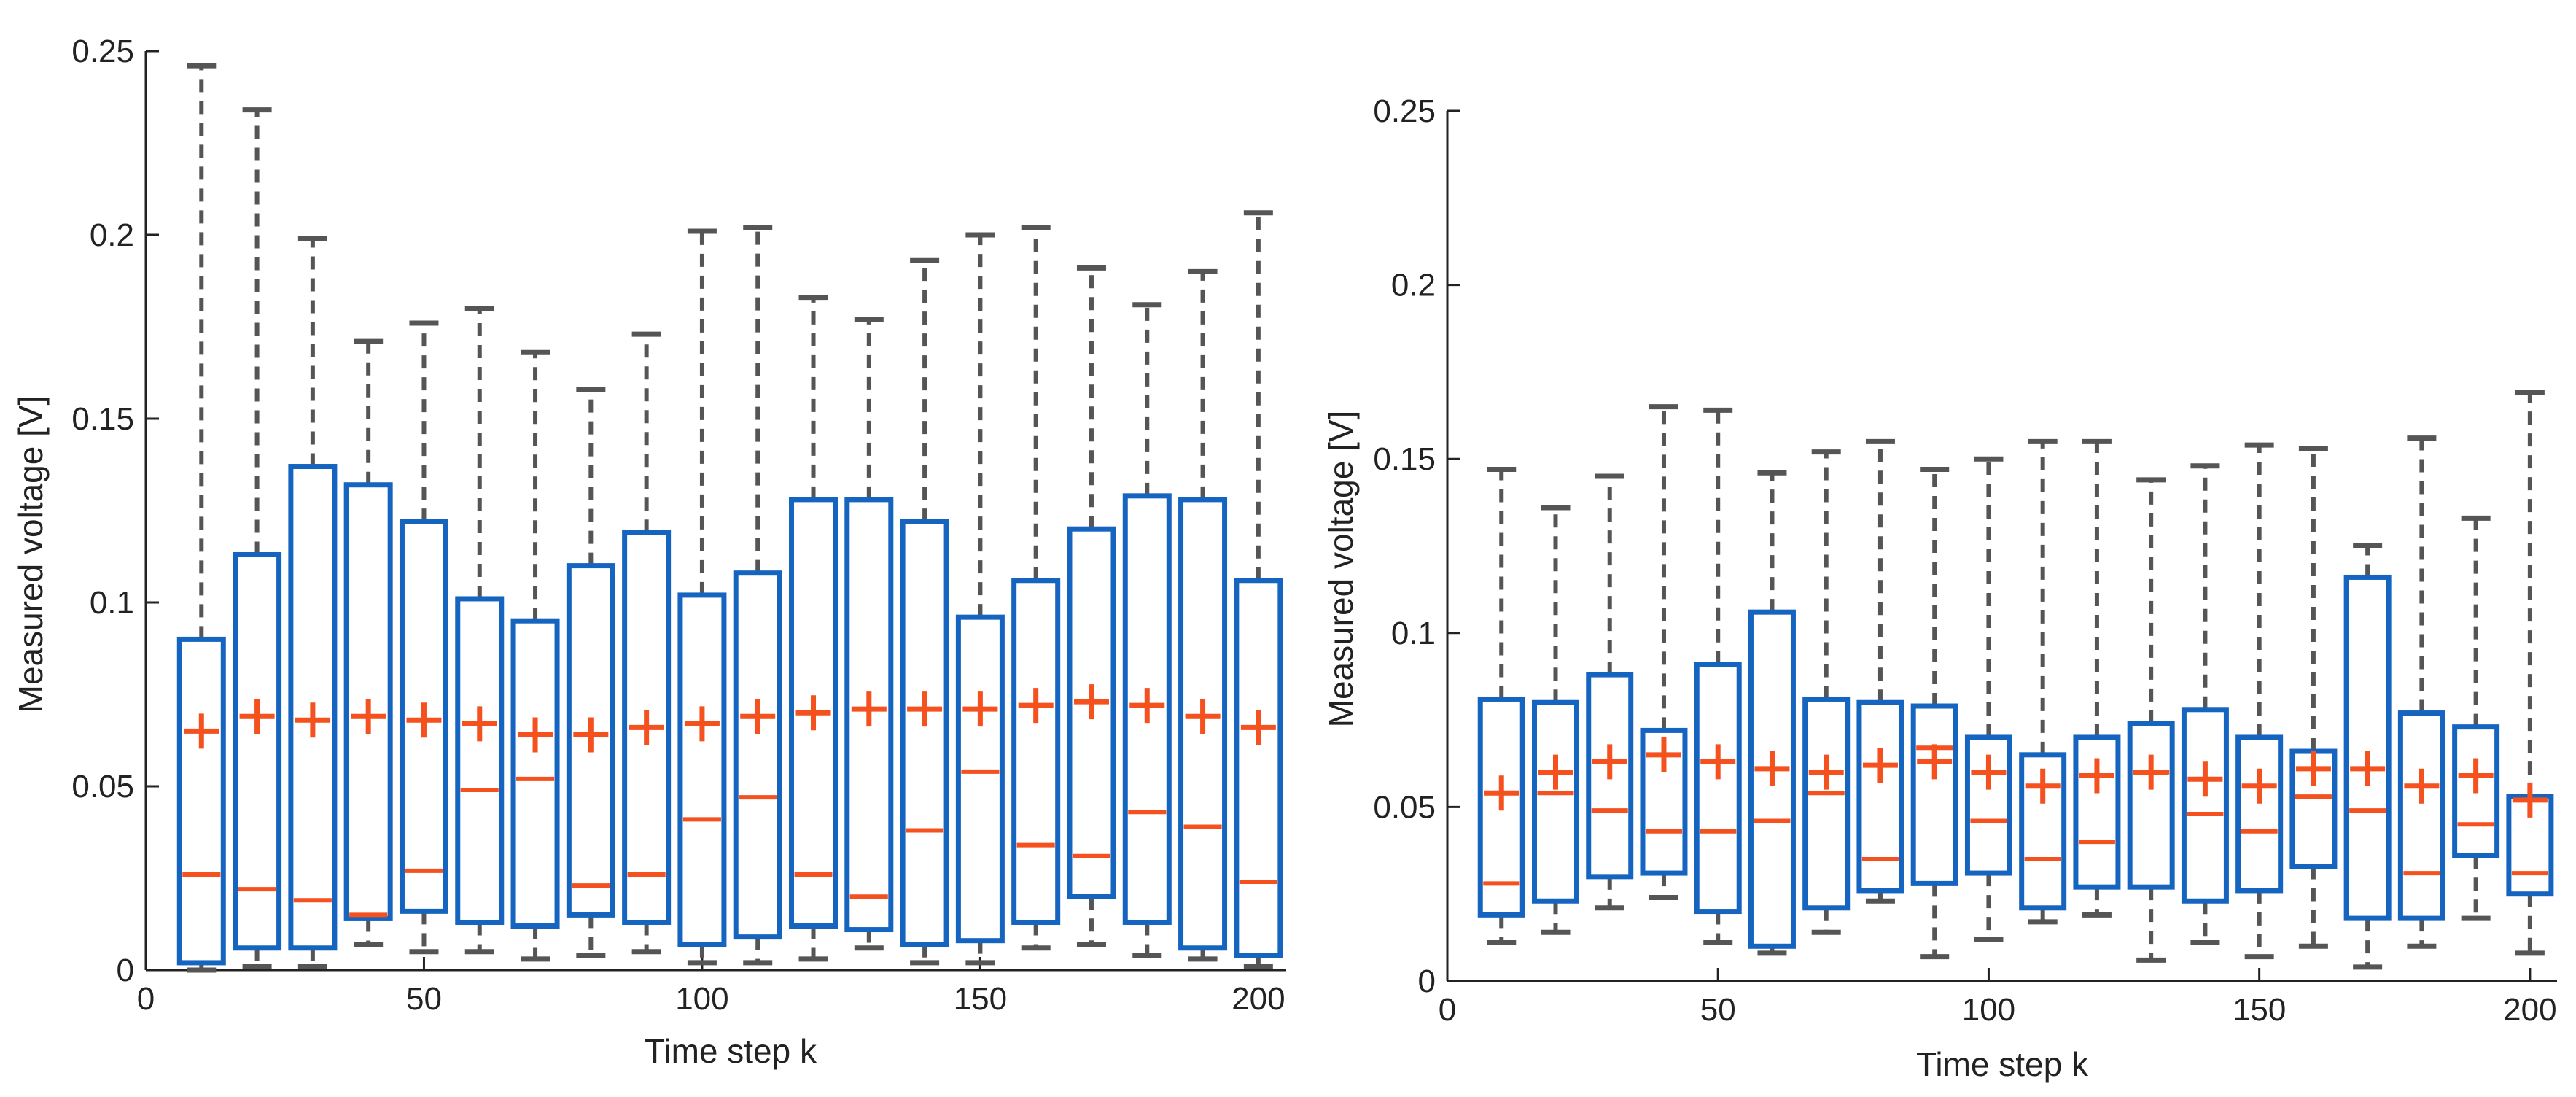  Describe the element at coordinates (731, 1051) in the screenshot. I see `left-x-axis-label: Time step k` at that location.